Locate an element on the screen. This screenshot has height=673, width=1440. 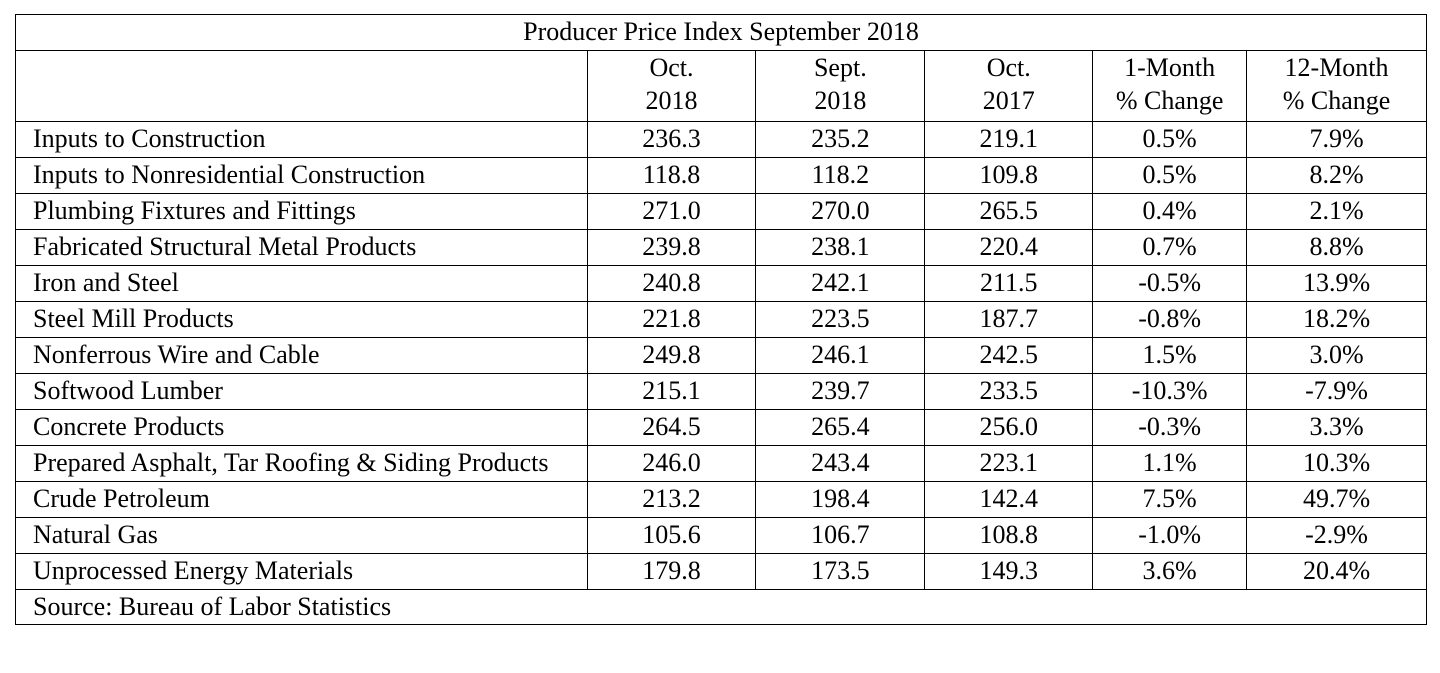
data-cell: 256.0 is located at coordinates (1009, 427).